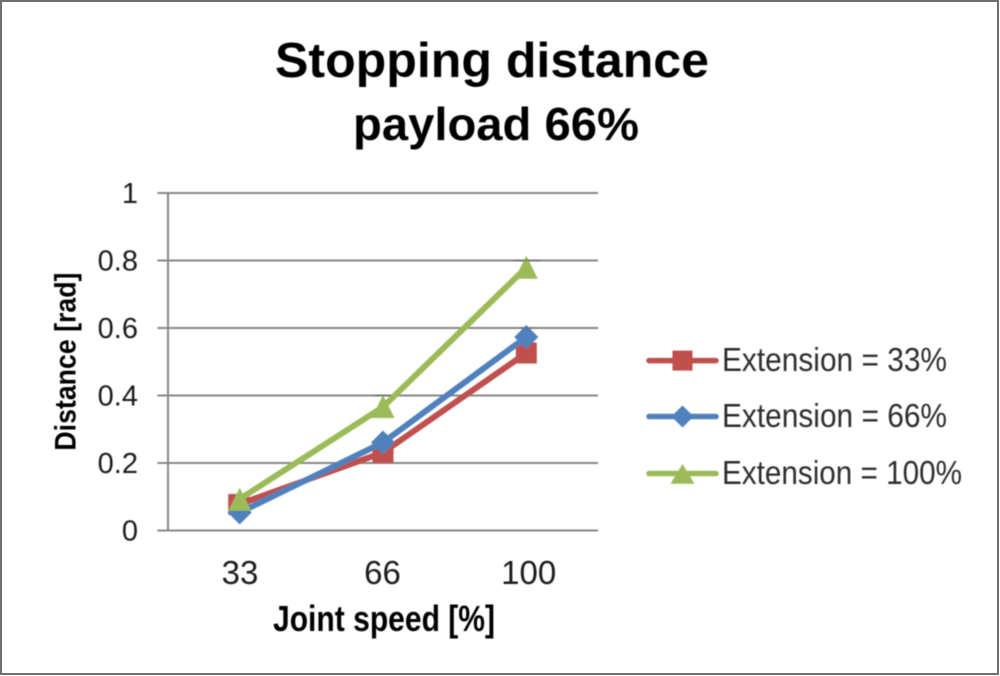 Image resolution: width=1000 pixels, height=676 pixels. What do you see at coordinates (118, 329) in the screenshot?
I see `svg-text: 0.6` at bounding box center [118, 329].